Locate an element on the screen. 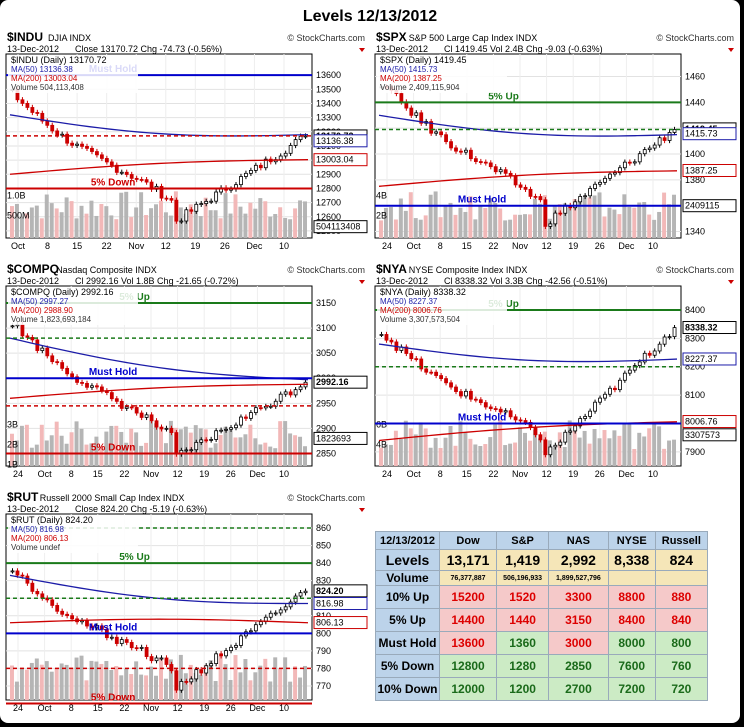 The image size is (744, 727). value-tag: 8338.32 is located at coordinates (709, 328).